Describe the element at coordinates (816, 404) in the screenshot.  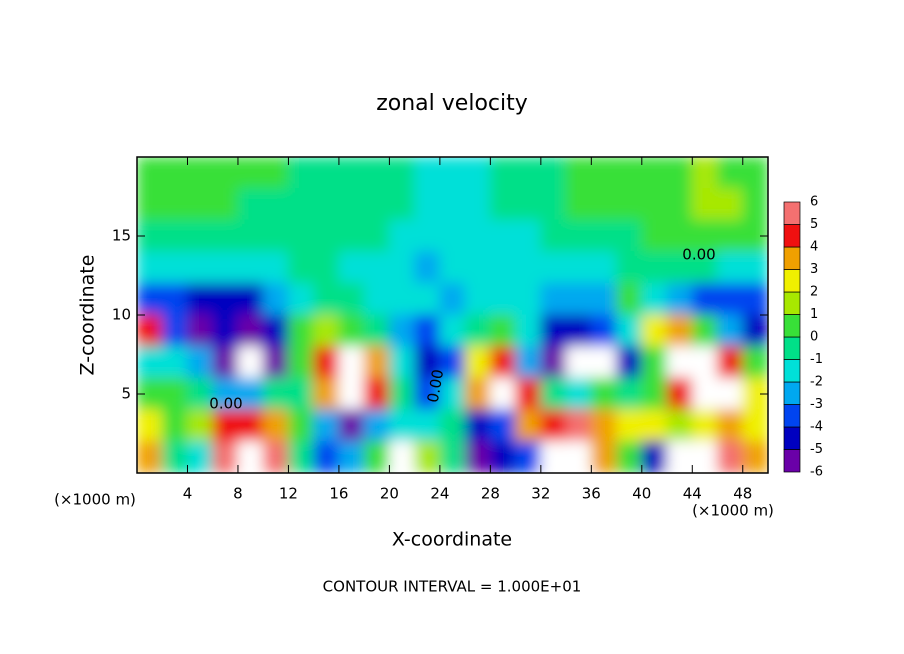
I see `colorbar-tick-label: -3` at that location.